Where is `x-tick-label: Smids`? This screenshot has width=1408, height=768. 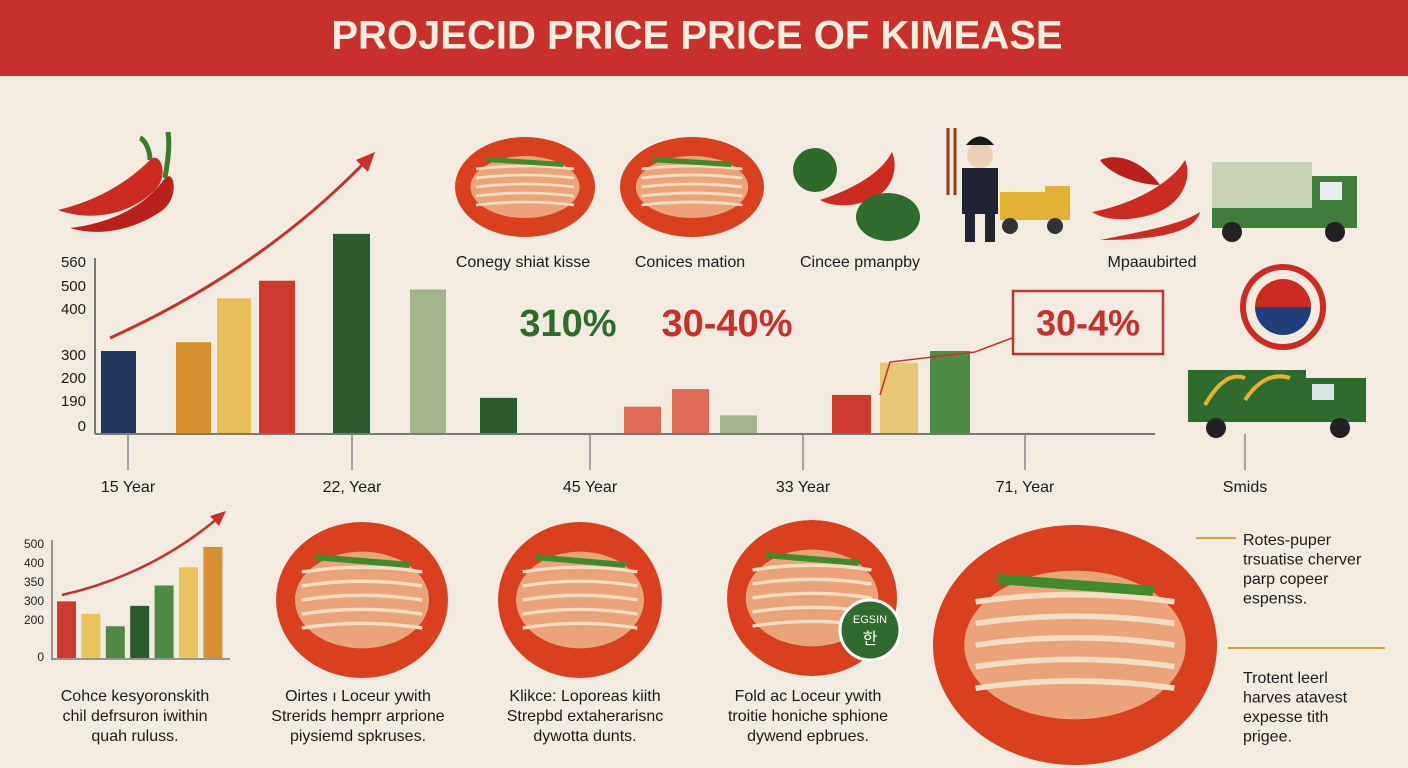 x-tick-label: Smids is located at coordinates (1245, 487).